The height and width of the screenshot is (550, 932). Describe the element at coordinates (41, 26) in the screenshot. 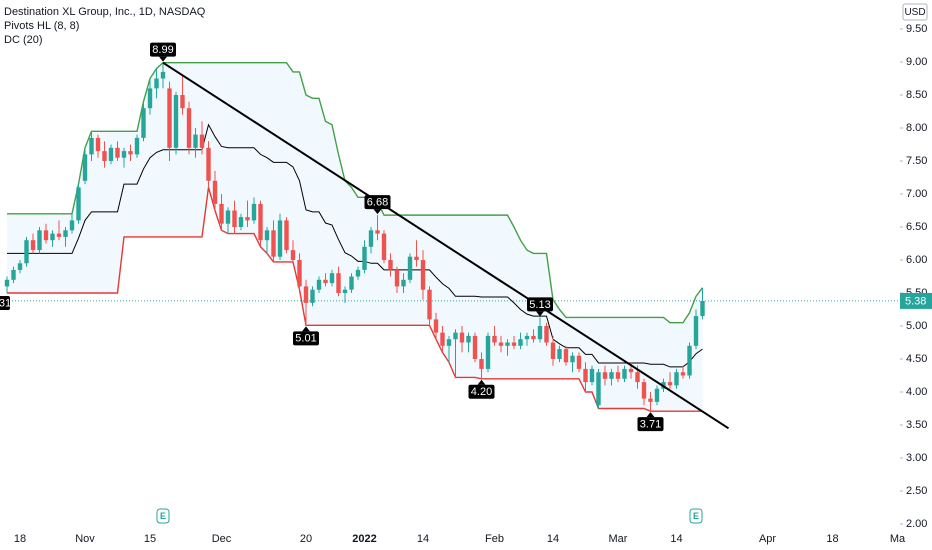

I see `indicator-label: Pivots HL (8, 8)` at that location.